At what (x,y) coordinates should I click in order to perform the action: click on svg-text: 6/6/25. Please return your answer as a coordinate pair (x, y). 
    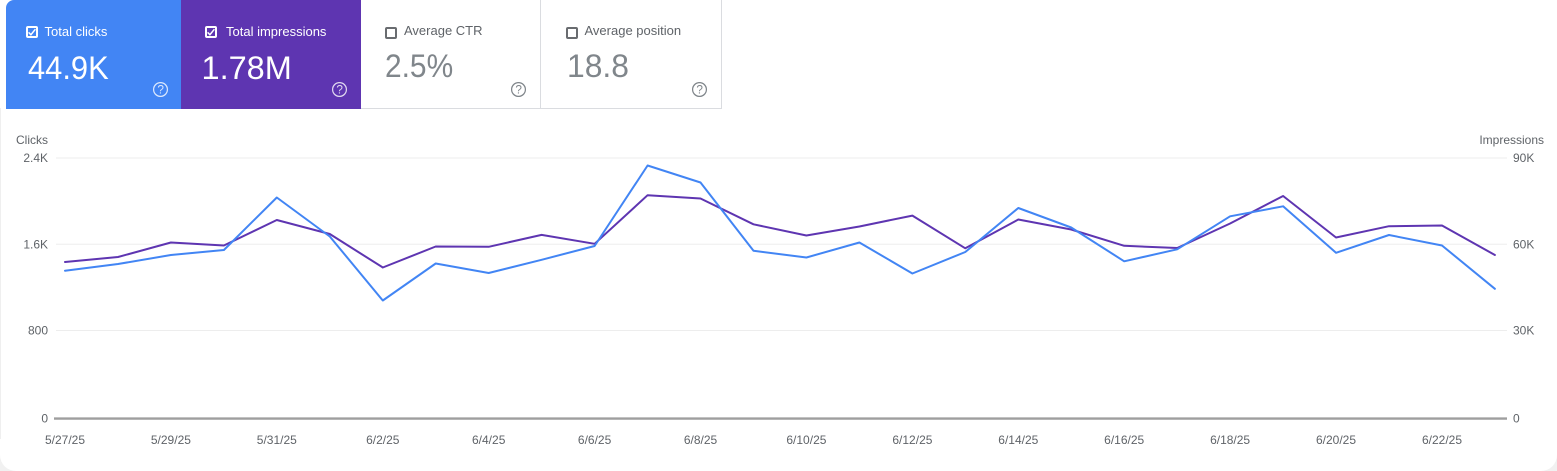
    Looking at the image, I should click on (595, 440).